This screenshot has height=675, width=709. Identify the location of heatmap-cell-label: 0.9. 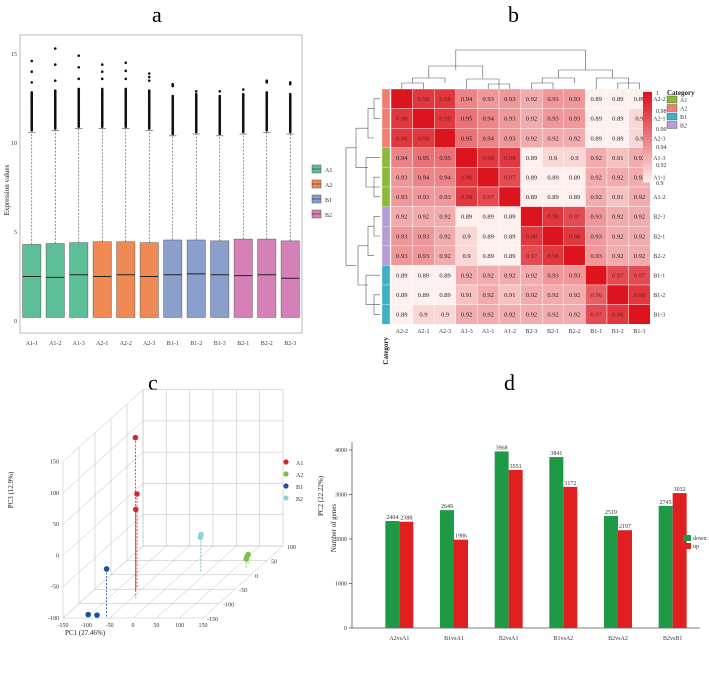
(575, 158).